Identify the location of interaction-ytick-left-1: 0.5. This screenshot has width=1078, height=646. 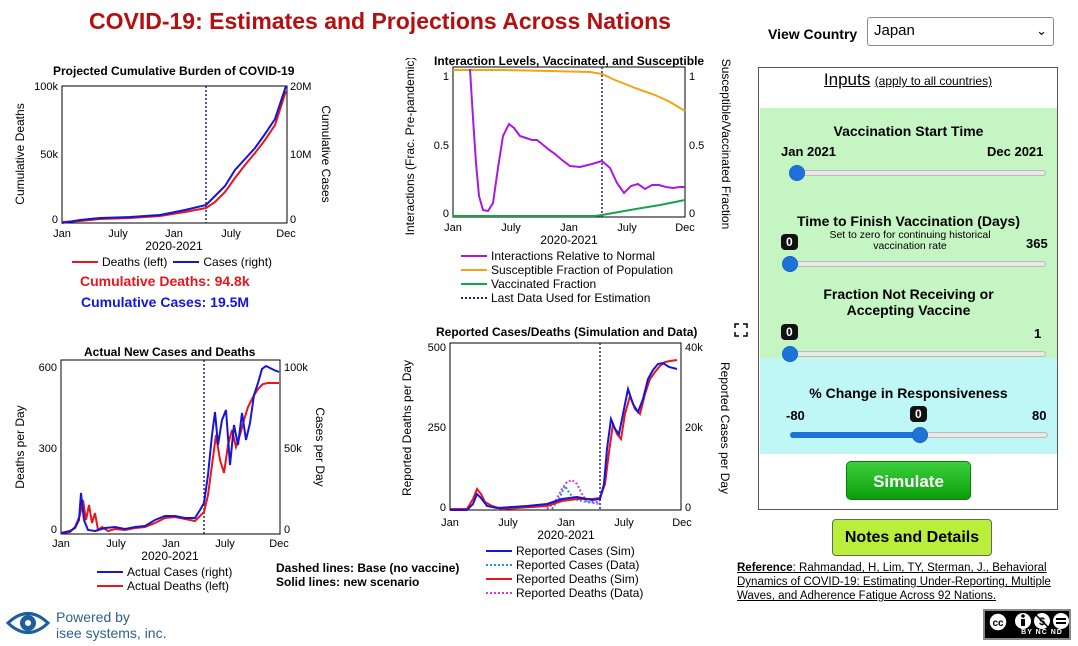
(441, 146).